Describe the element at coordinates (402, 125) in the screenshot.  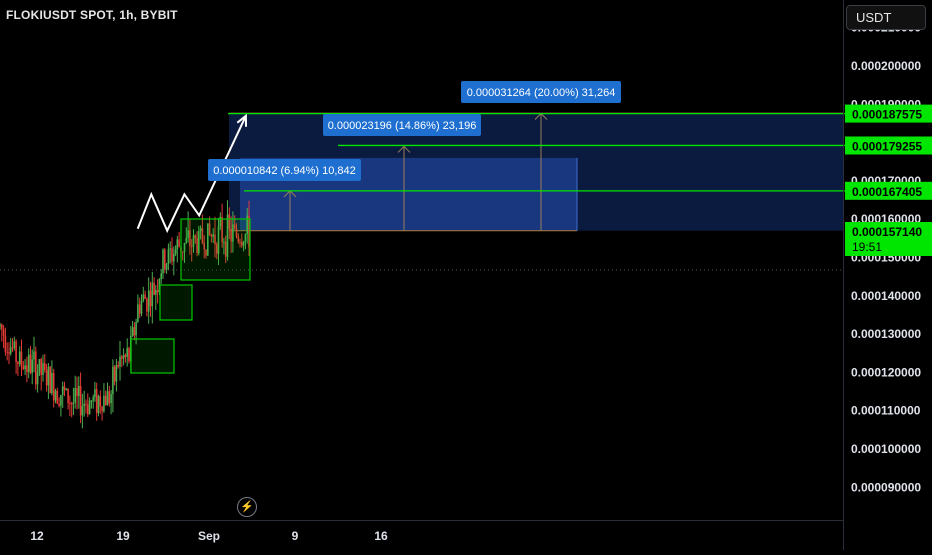
I see `measure-label-2: 0.000023196 (14.86%) 23,196` at that location.